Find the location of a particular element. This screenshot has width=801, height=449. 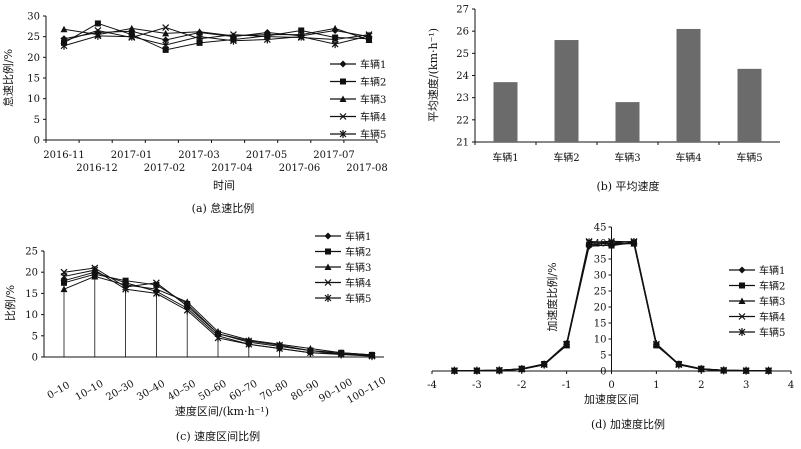

y-tick-label: 5 is located at coordinates (35, 336).